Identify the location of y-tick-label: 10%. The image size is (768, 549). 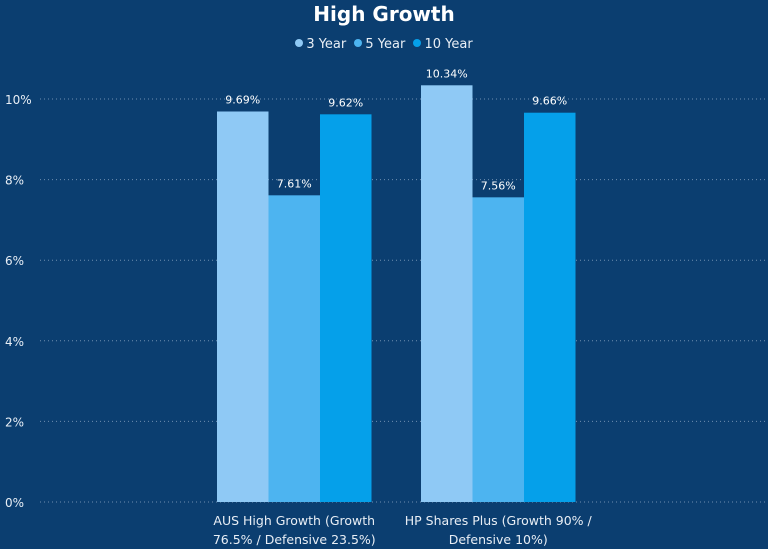
(18, 100).